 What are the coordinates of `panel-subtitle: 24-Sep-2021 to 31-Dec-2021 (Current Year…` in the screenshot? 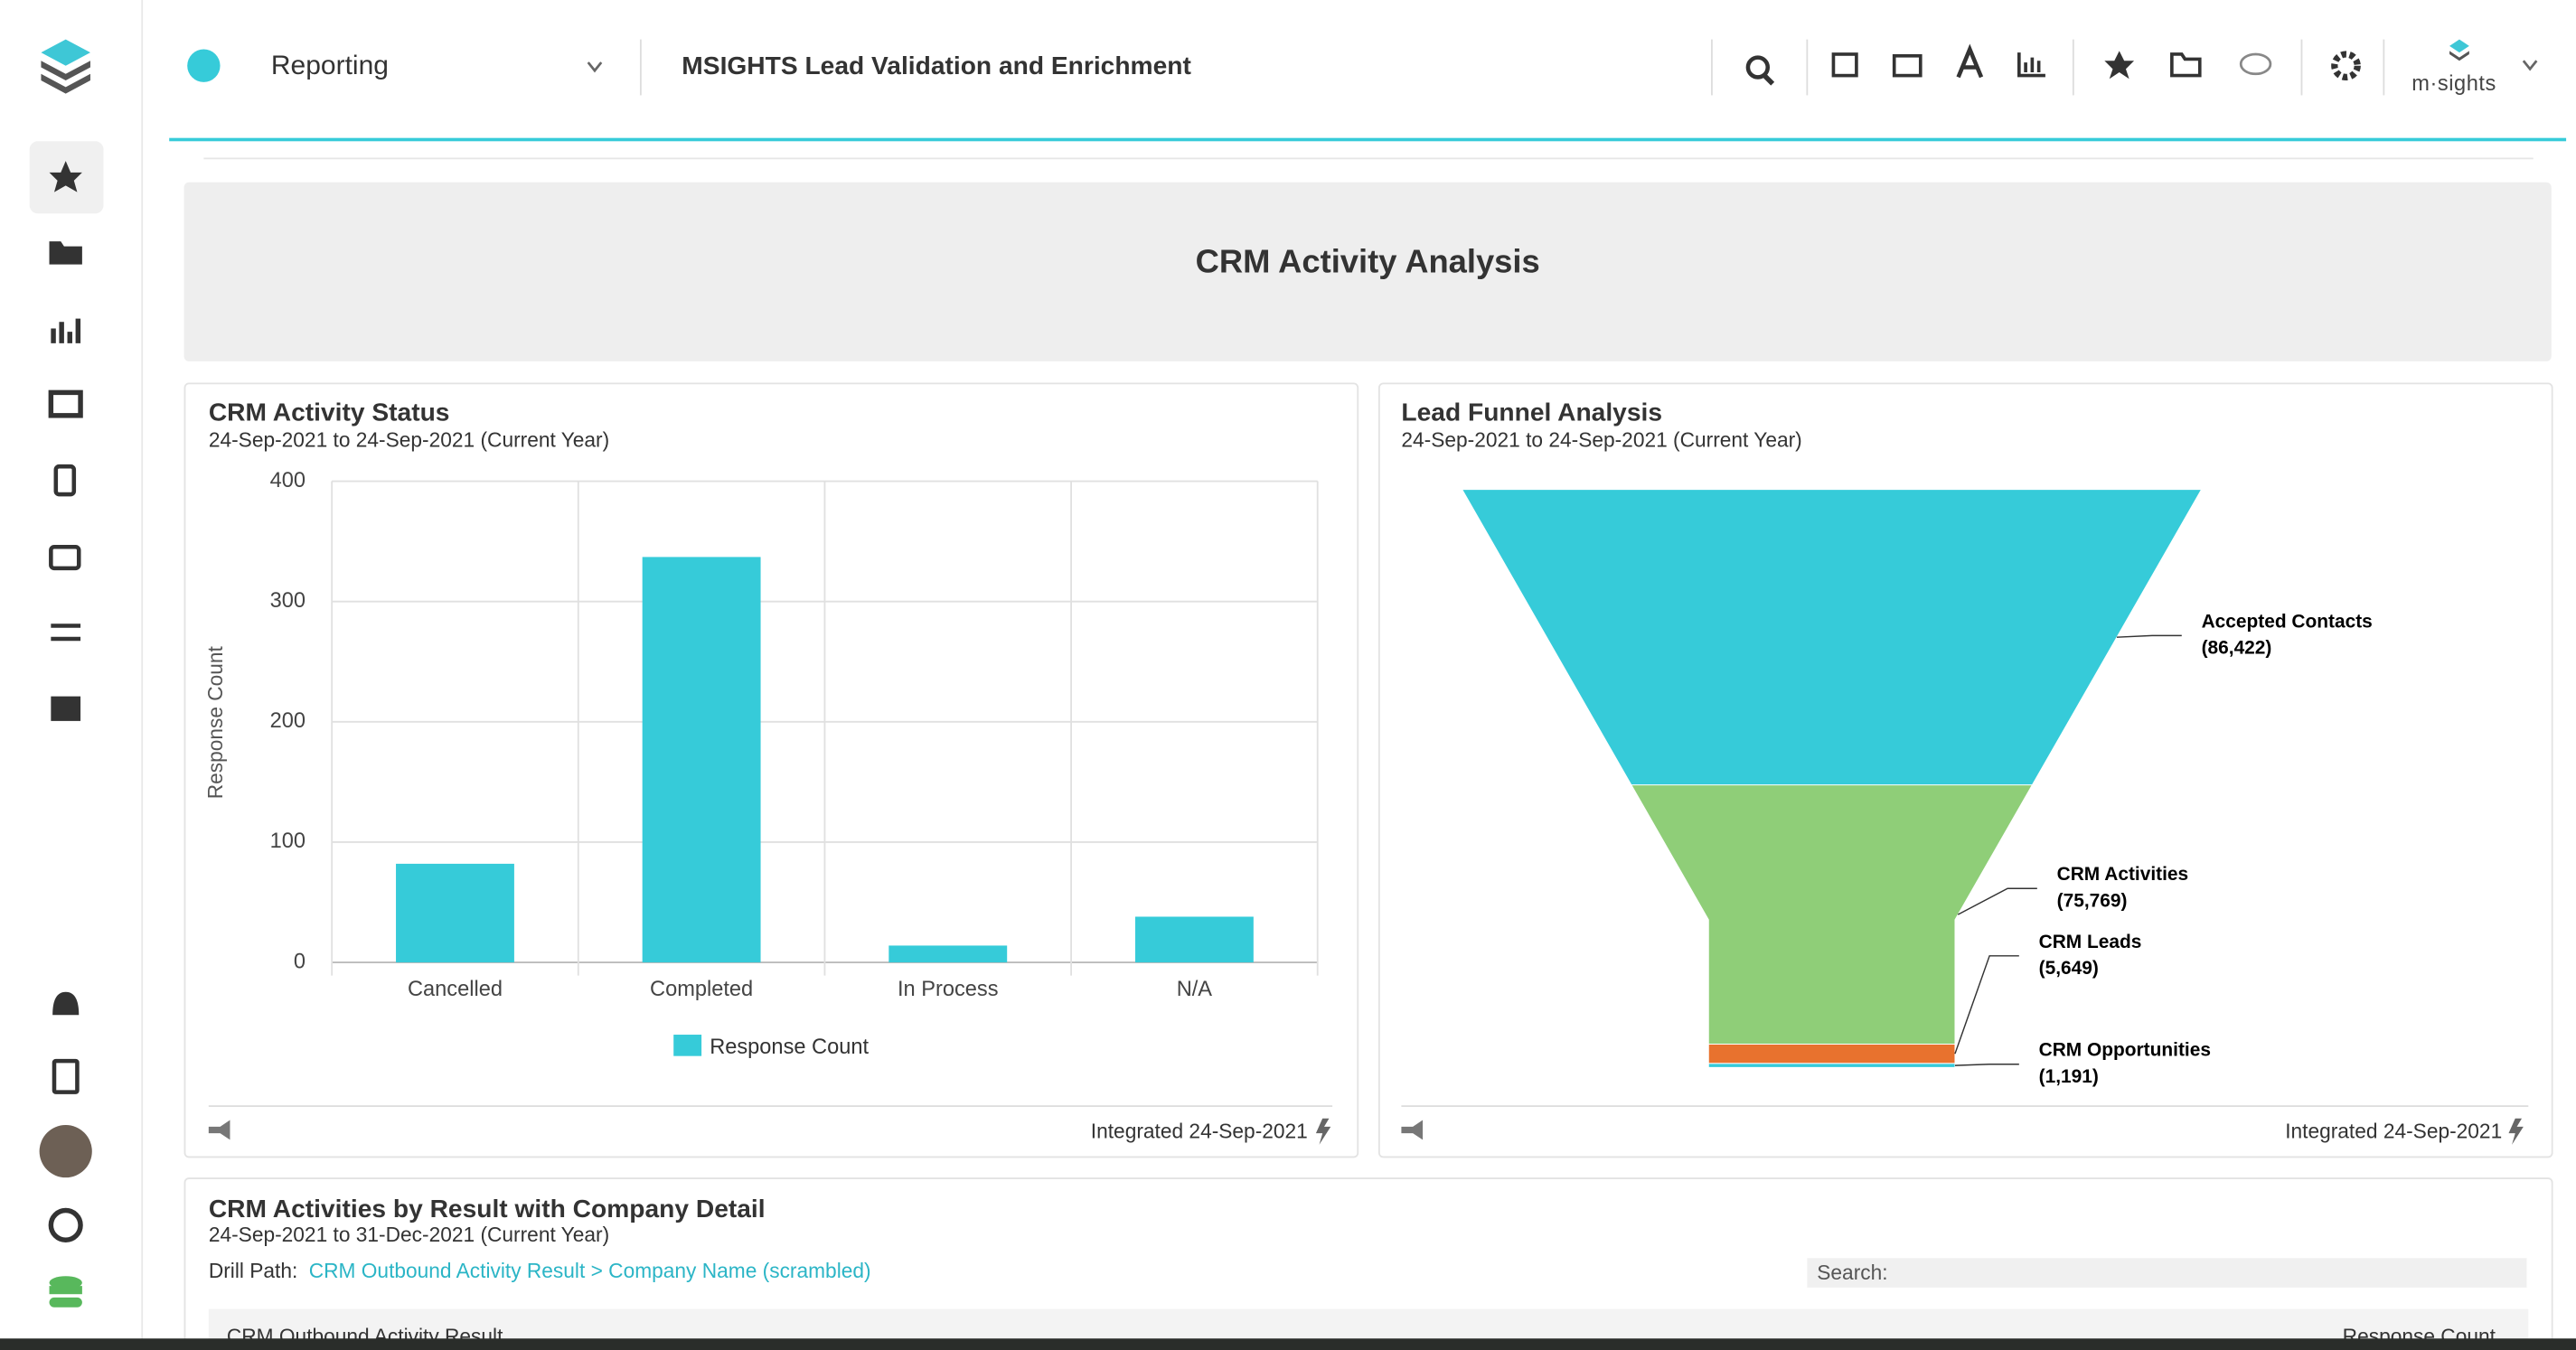 It's located at (409, 1235).